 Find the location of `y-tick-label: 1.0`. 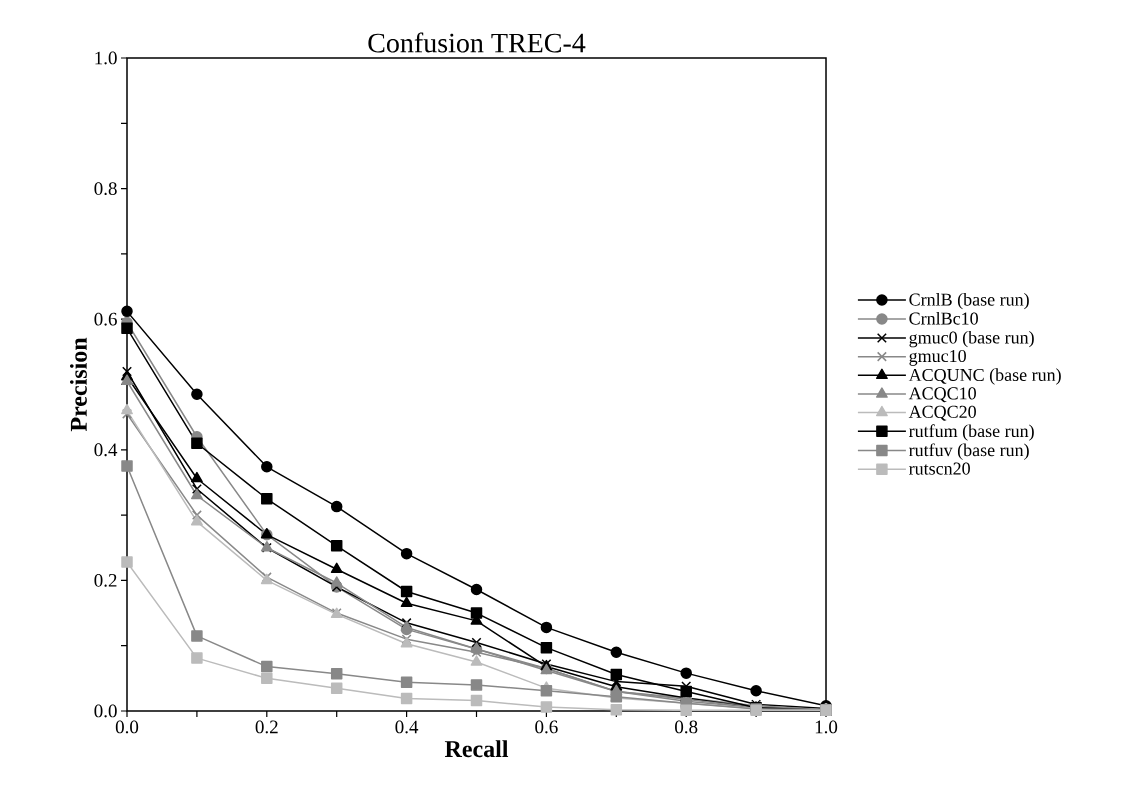

y-tick-label: 1.0 is located at coordinates (106, 58).